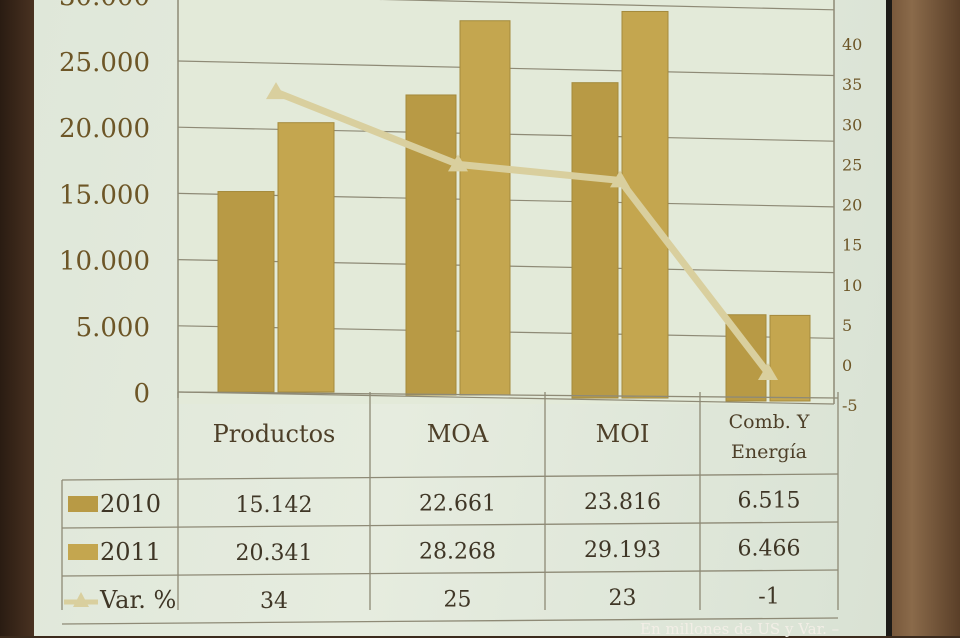 This screenshot has height=638, width=960. What do you see at coordinates (852, 124) in the screenshot?
I see `right-tick-label: 30` at bounding box center [852, 124].